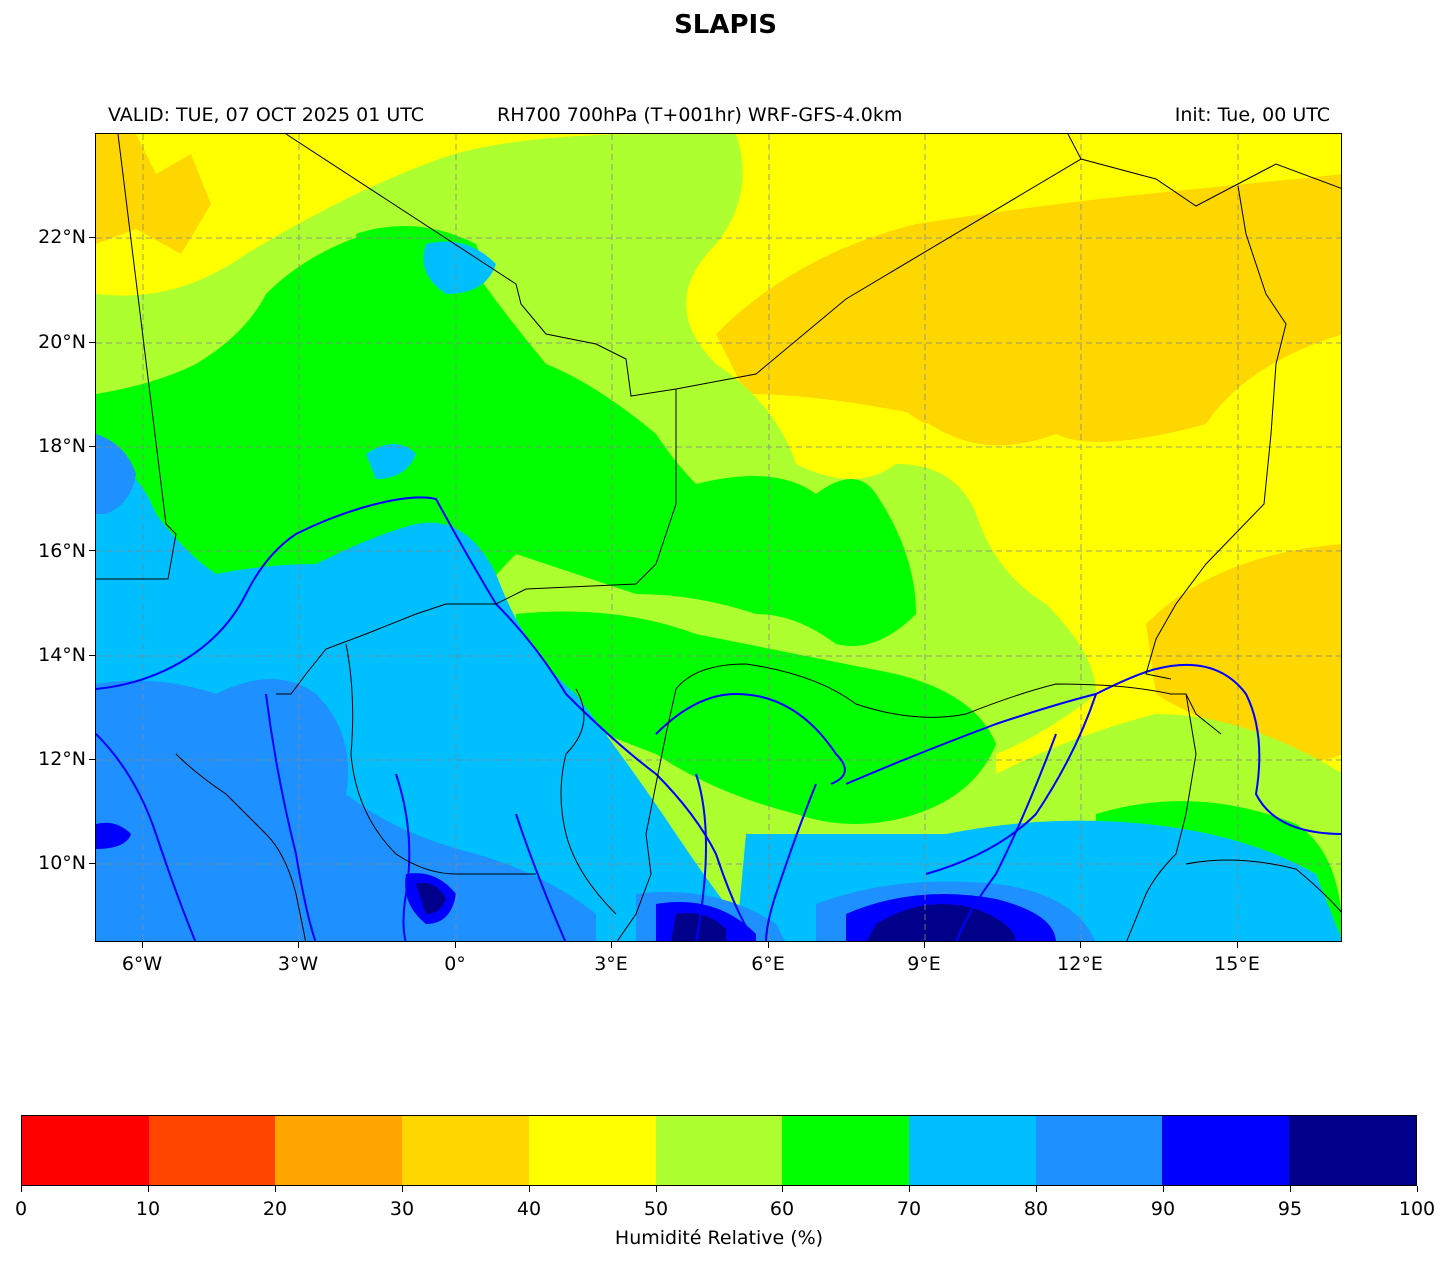 The image size is (1451, 1264). What do you see at coordinates (1036, 1209) in the screenshot?
I see `colorbar-tick-label: 80` at bounding box center [1036, 1209].